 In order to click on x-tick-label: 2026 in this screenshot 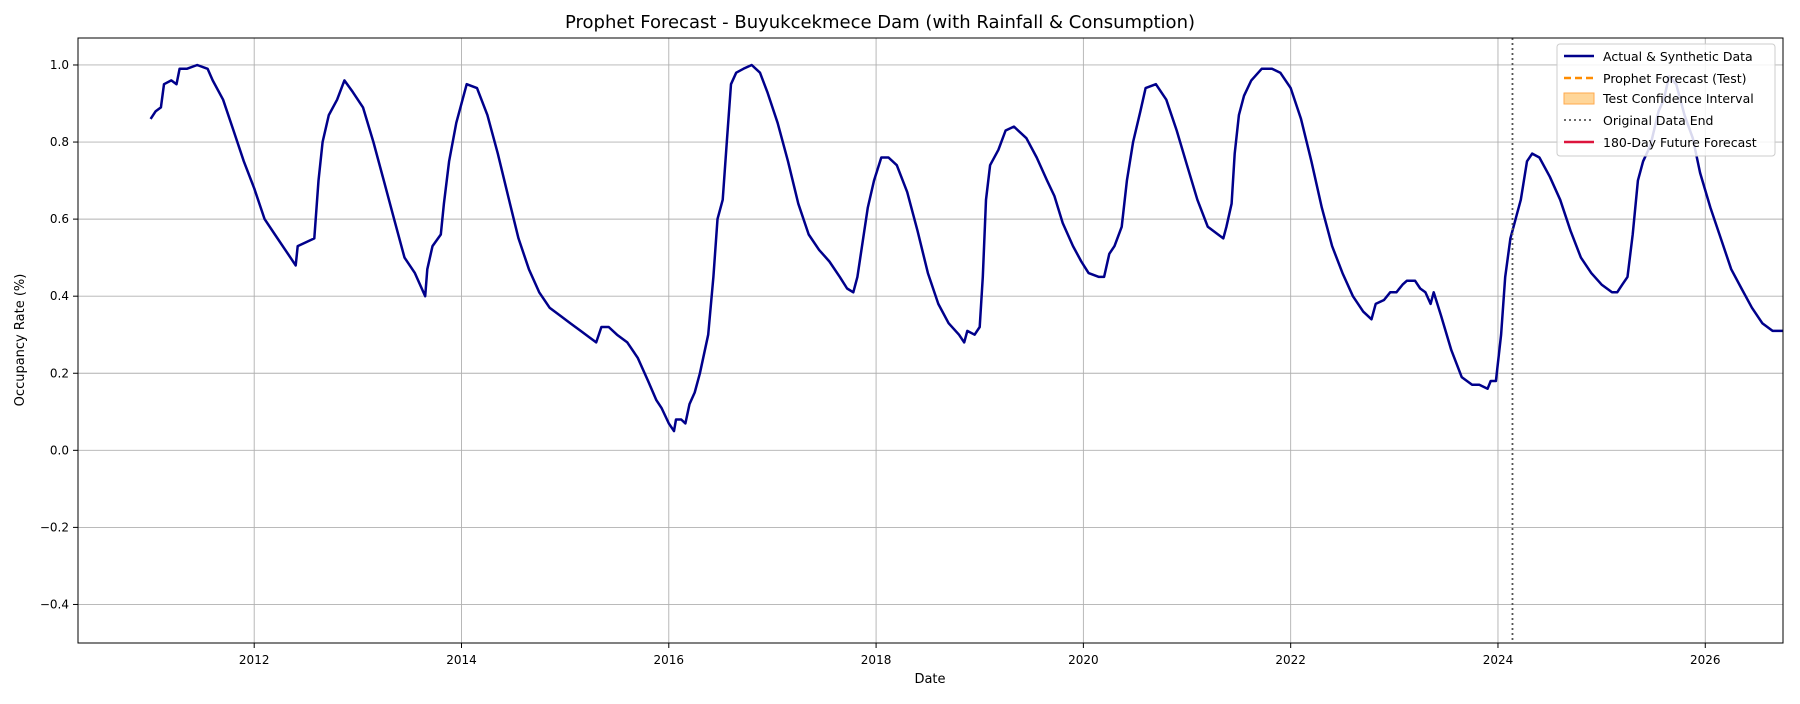, I will do `click(1705, 660)`.